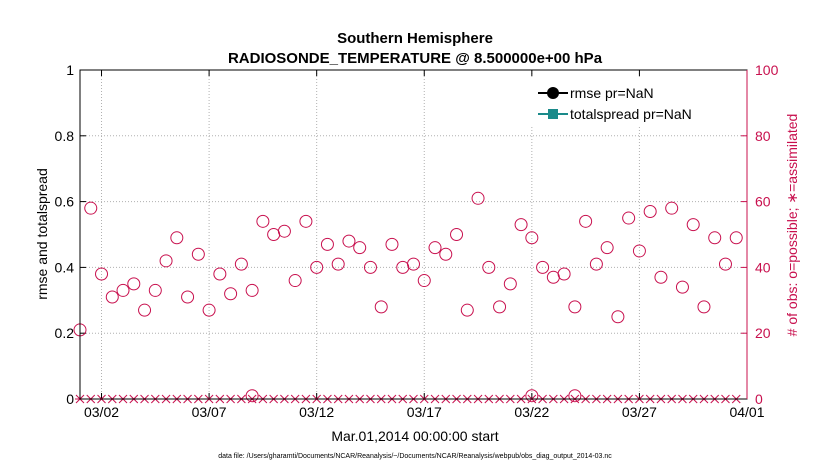 The image size is (830, 470). Describe the element at coordinates (760, 234) in the screenshot. I see `y2-axis-ticks: 0 20 40 60 80 100` at that location.